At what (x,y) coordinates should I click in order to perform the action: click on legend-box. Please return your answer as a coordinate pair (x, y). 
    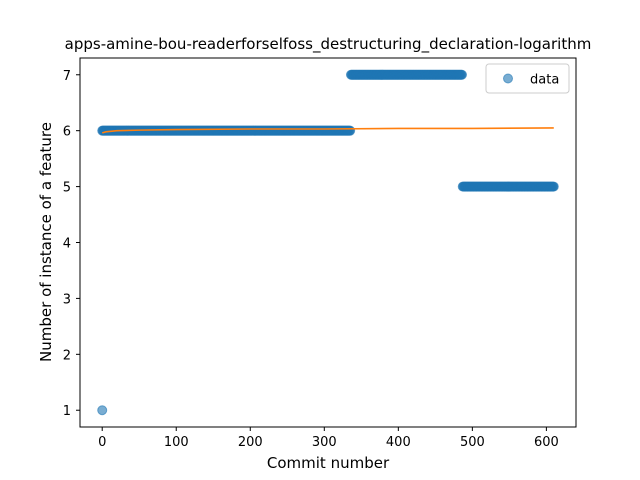
    Looking at the image, I should click on (527, 78).